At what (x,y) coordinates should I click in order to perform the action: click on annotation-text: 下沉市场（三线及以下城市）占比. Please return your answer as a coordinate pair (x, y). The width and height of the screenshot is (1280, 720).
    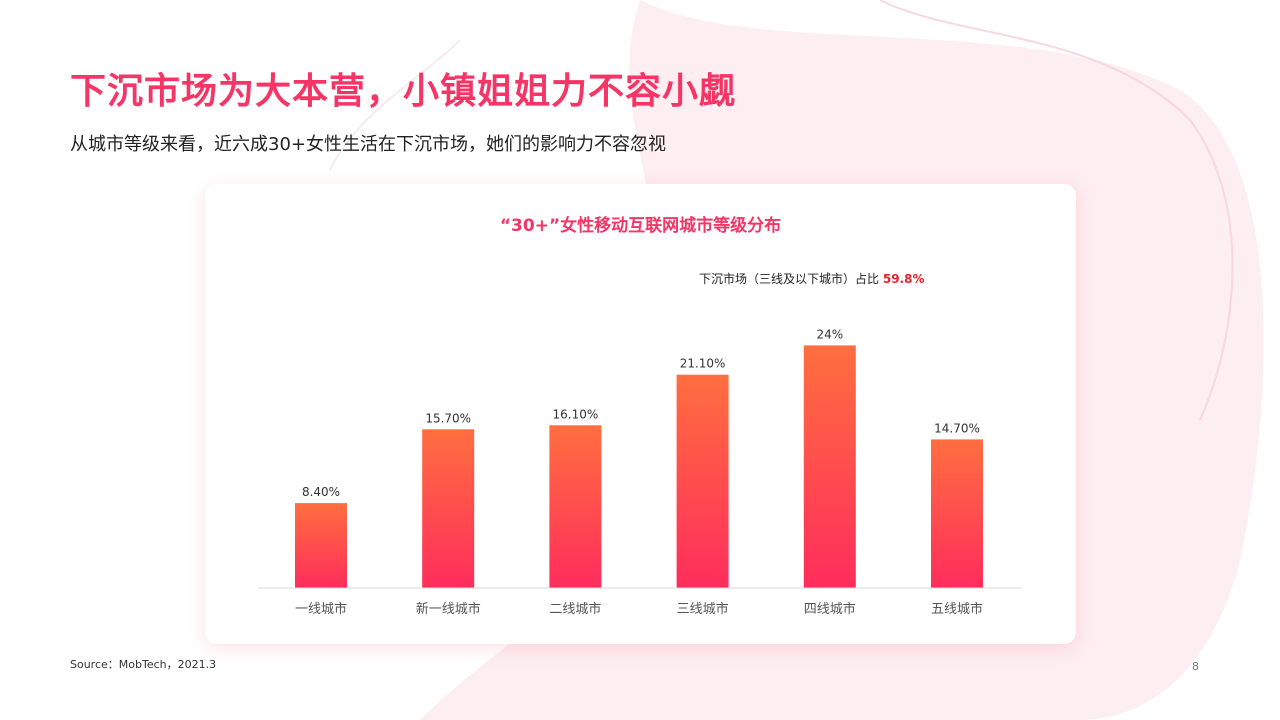
    Looking at the image, I should click on (789, 279).